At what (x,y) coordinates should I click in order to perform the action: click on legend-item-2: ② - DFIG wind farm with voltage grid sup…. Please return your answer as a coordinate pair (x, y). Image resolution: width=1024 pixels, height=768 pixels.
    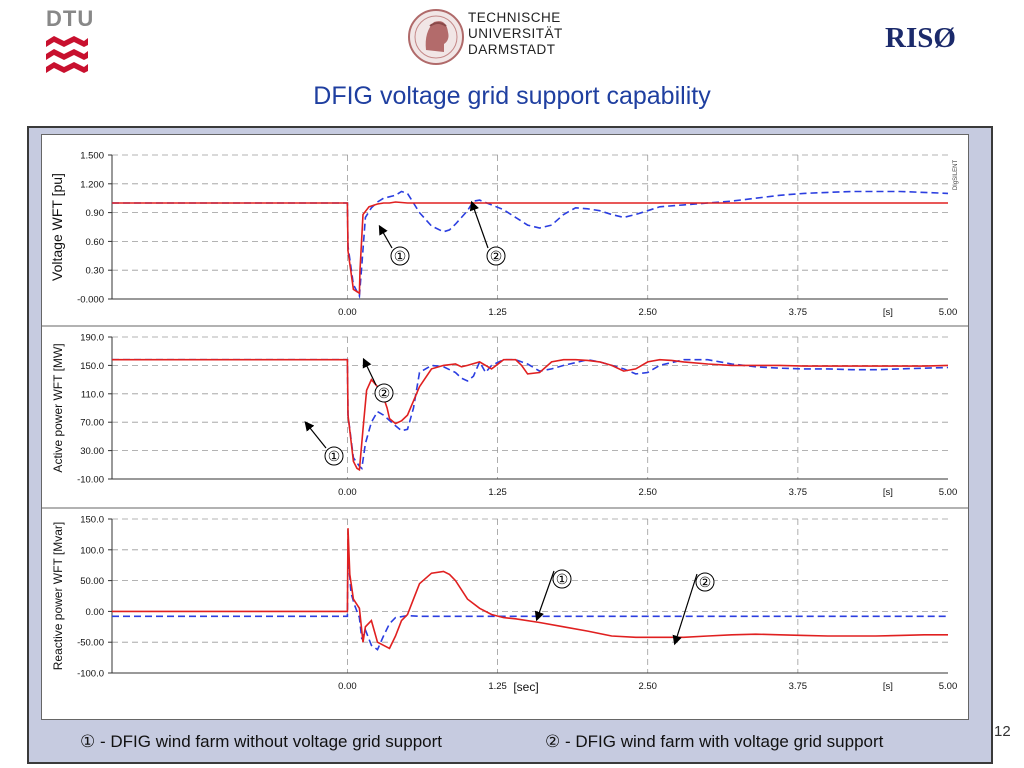
    Looking at the image, I should click on (714, 742).